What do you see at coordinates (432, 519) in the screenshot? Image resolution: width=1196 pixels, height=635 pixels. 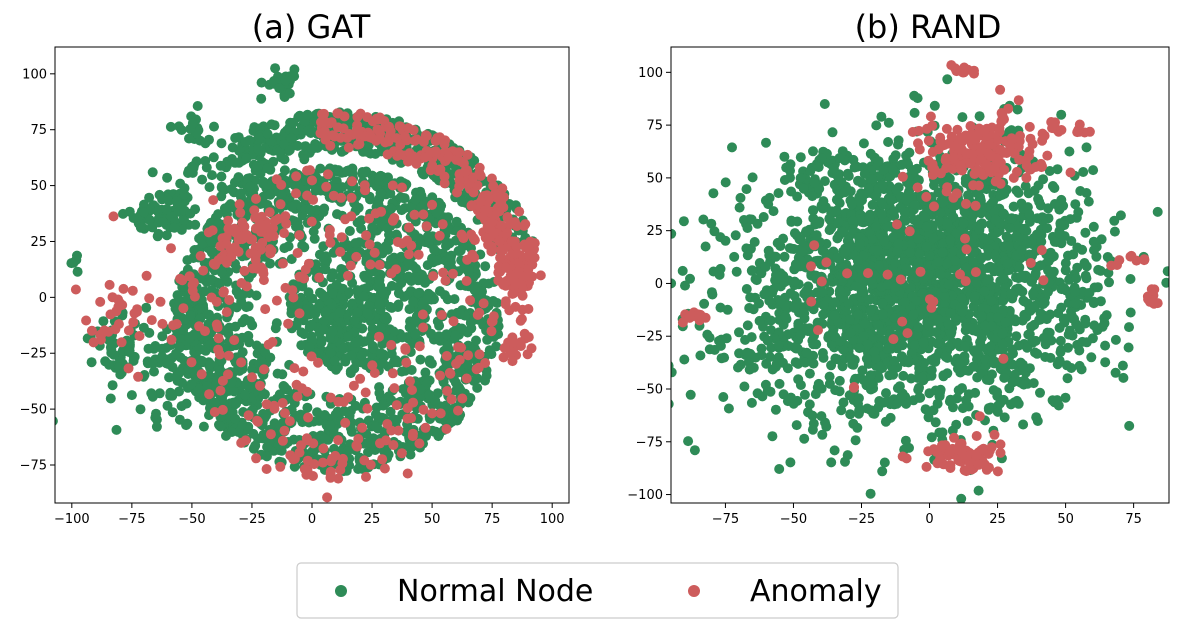 I see `x-tick-label: 50` at bounding box center [432, 519].